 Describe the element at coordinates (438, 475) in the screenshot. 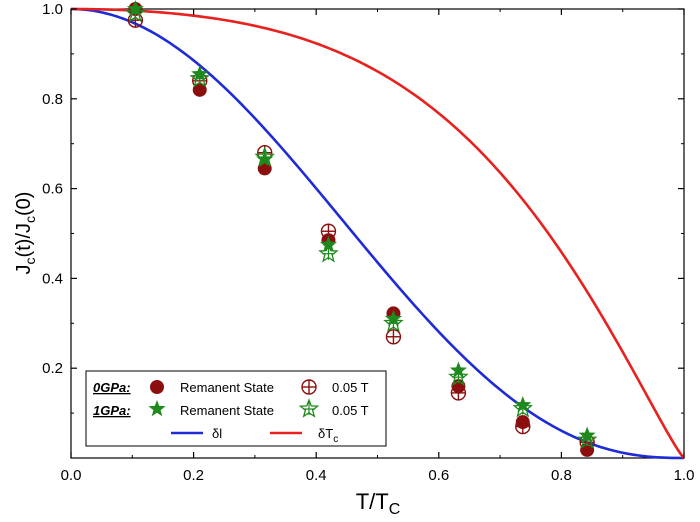

I see `x-tick-label: 0.6` at that location.